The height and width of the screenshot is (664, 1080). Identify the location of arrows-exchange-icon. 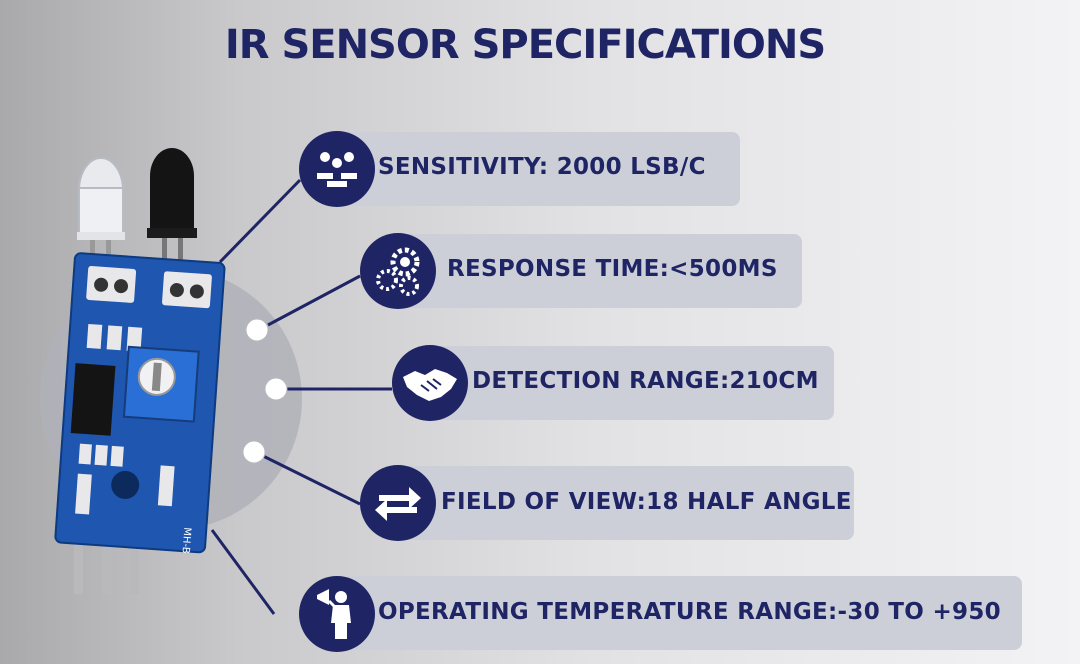
(398, 504).